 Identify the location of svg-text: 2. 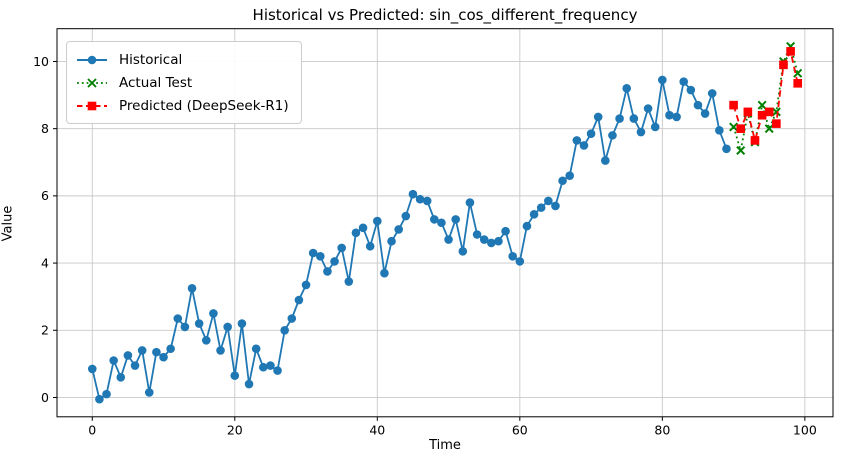
(45, 330).